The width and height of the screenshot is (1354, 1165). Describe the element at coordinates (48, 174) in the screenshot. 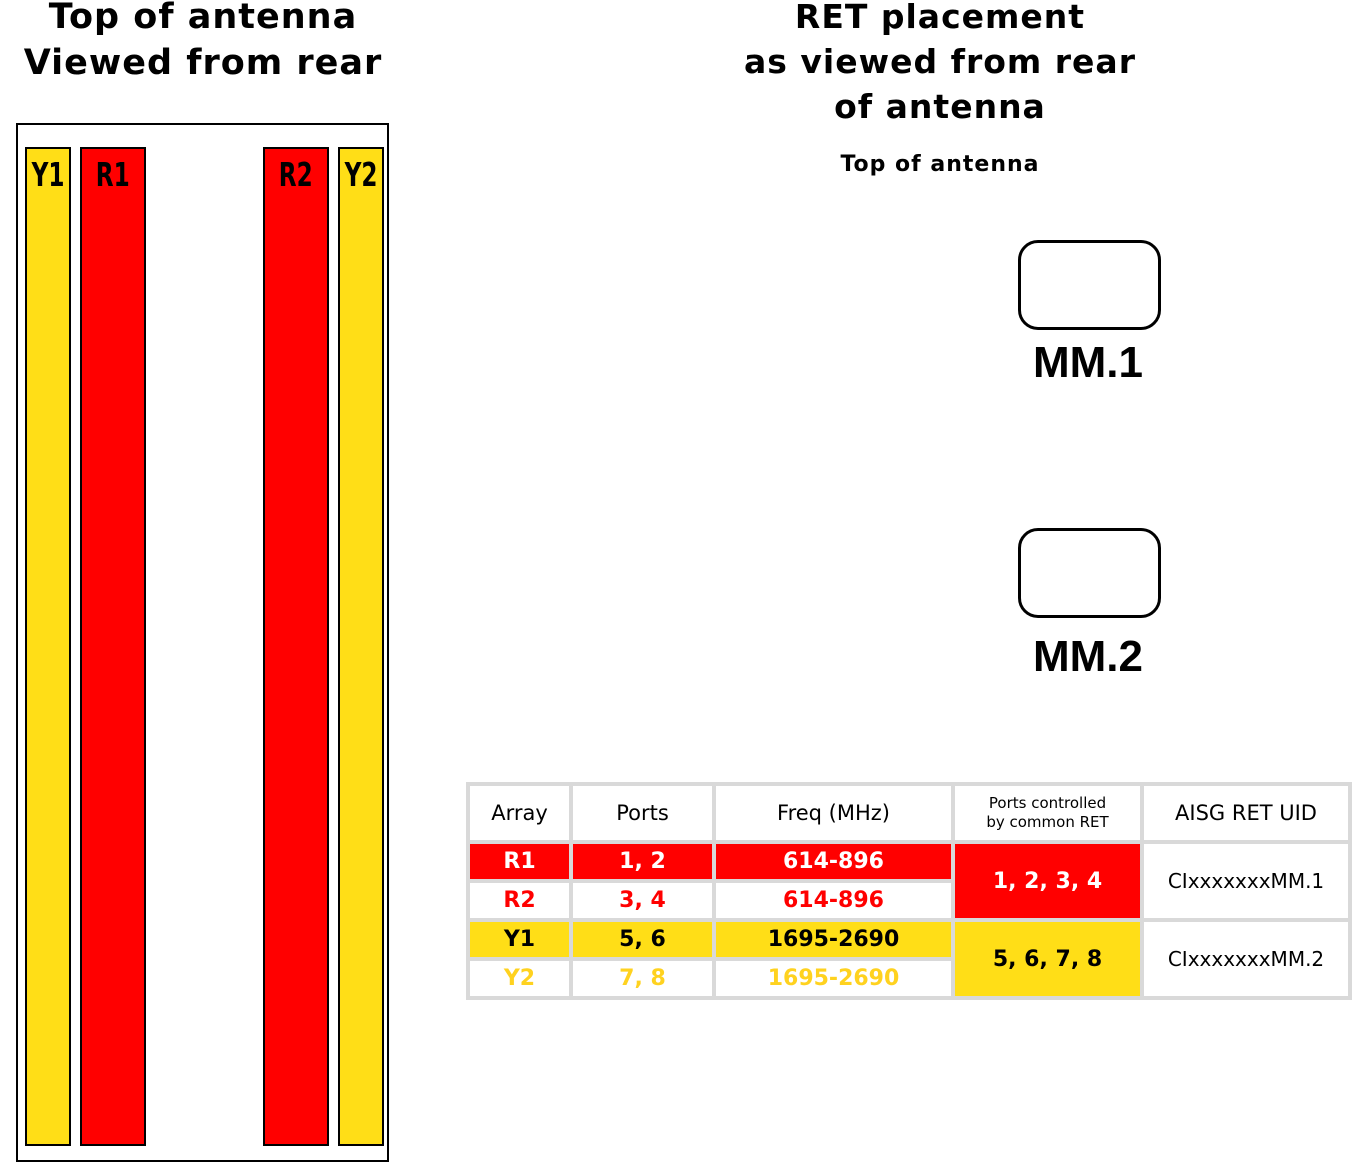

I see `antenna-column-label: Y1` at that location.